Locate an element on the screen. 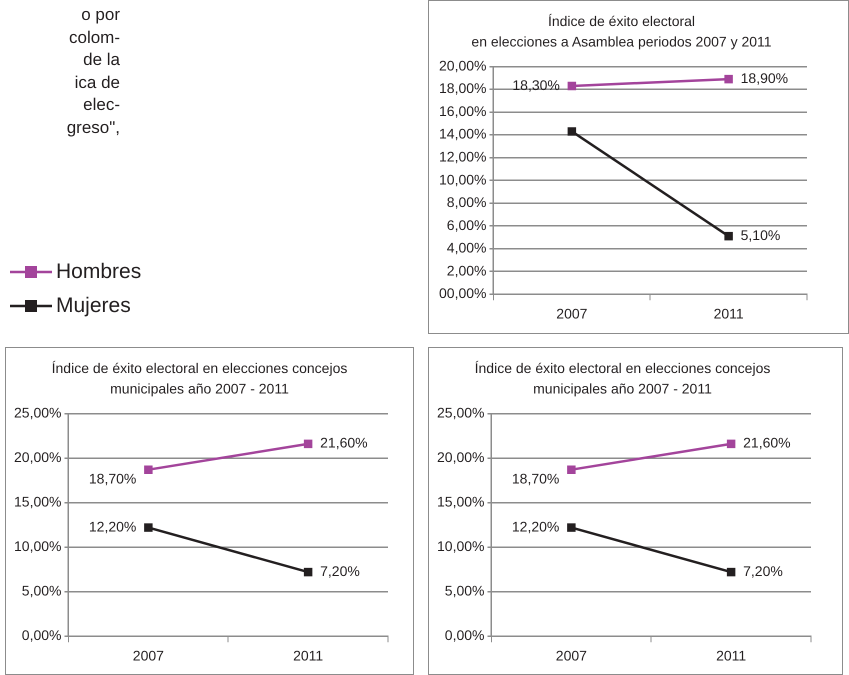  y-tick-label: 6,00% is located at coordinates (466, 224).